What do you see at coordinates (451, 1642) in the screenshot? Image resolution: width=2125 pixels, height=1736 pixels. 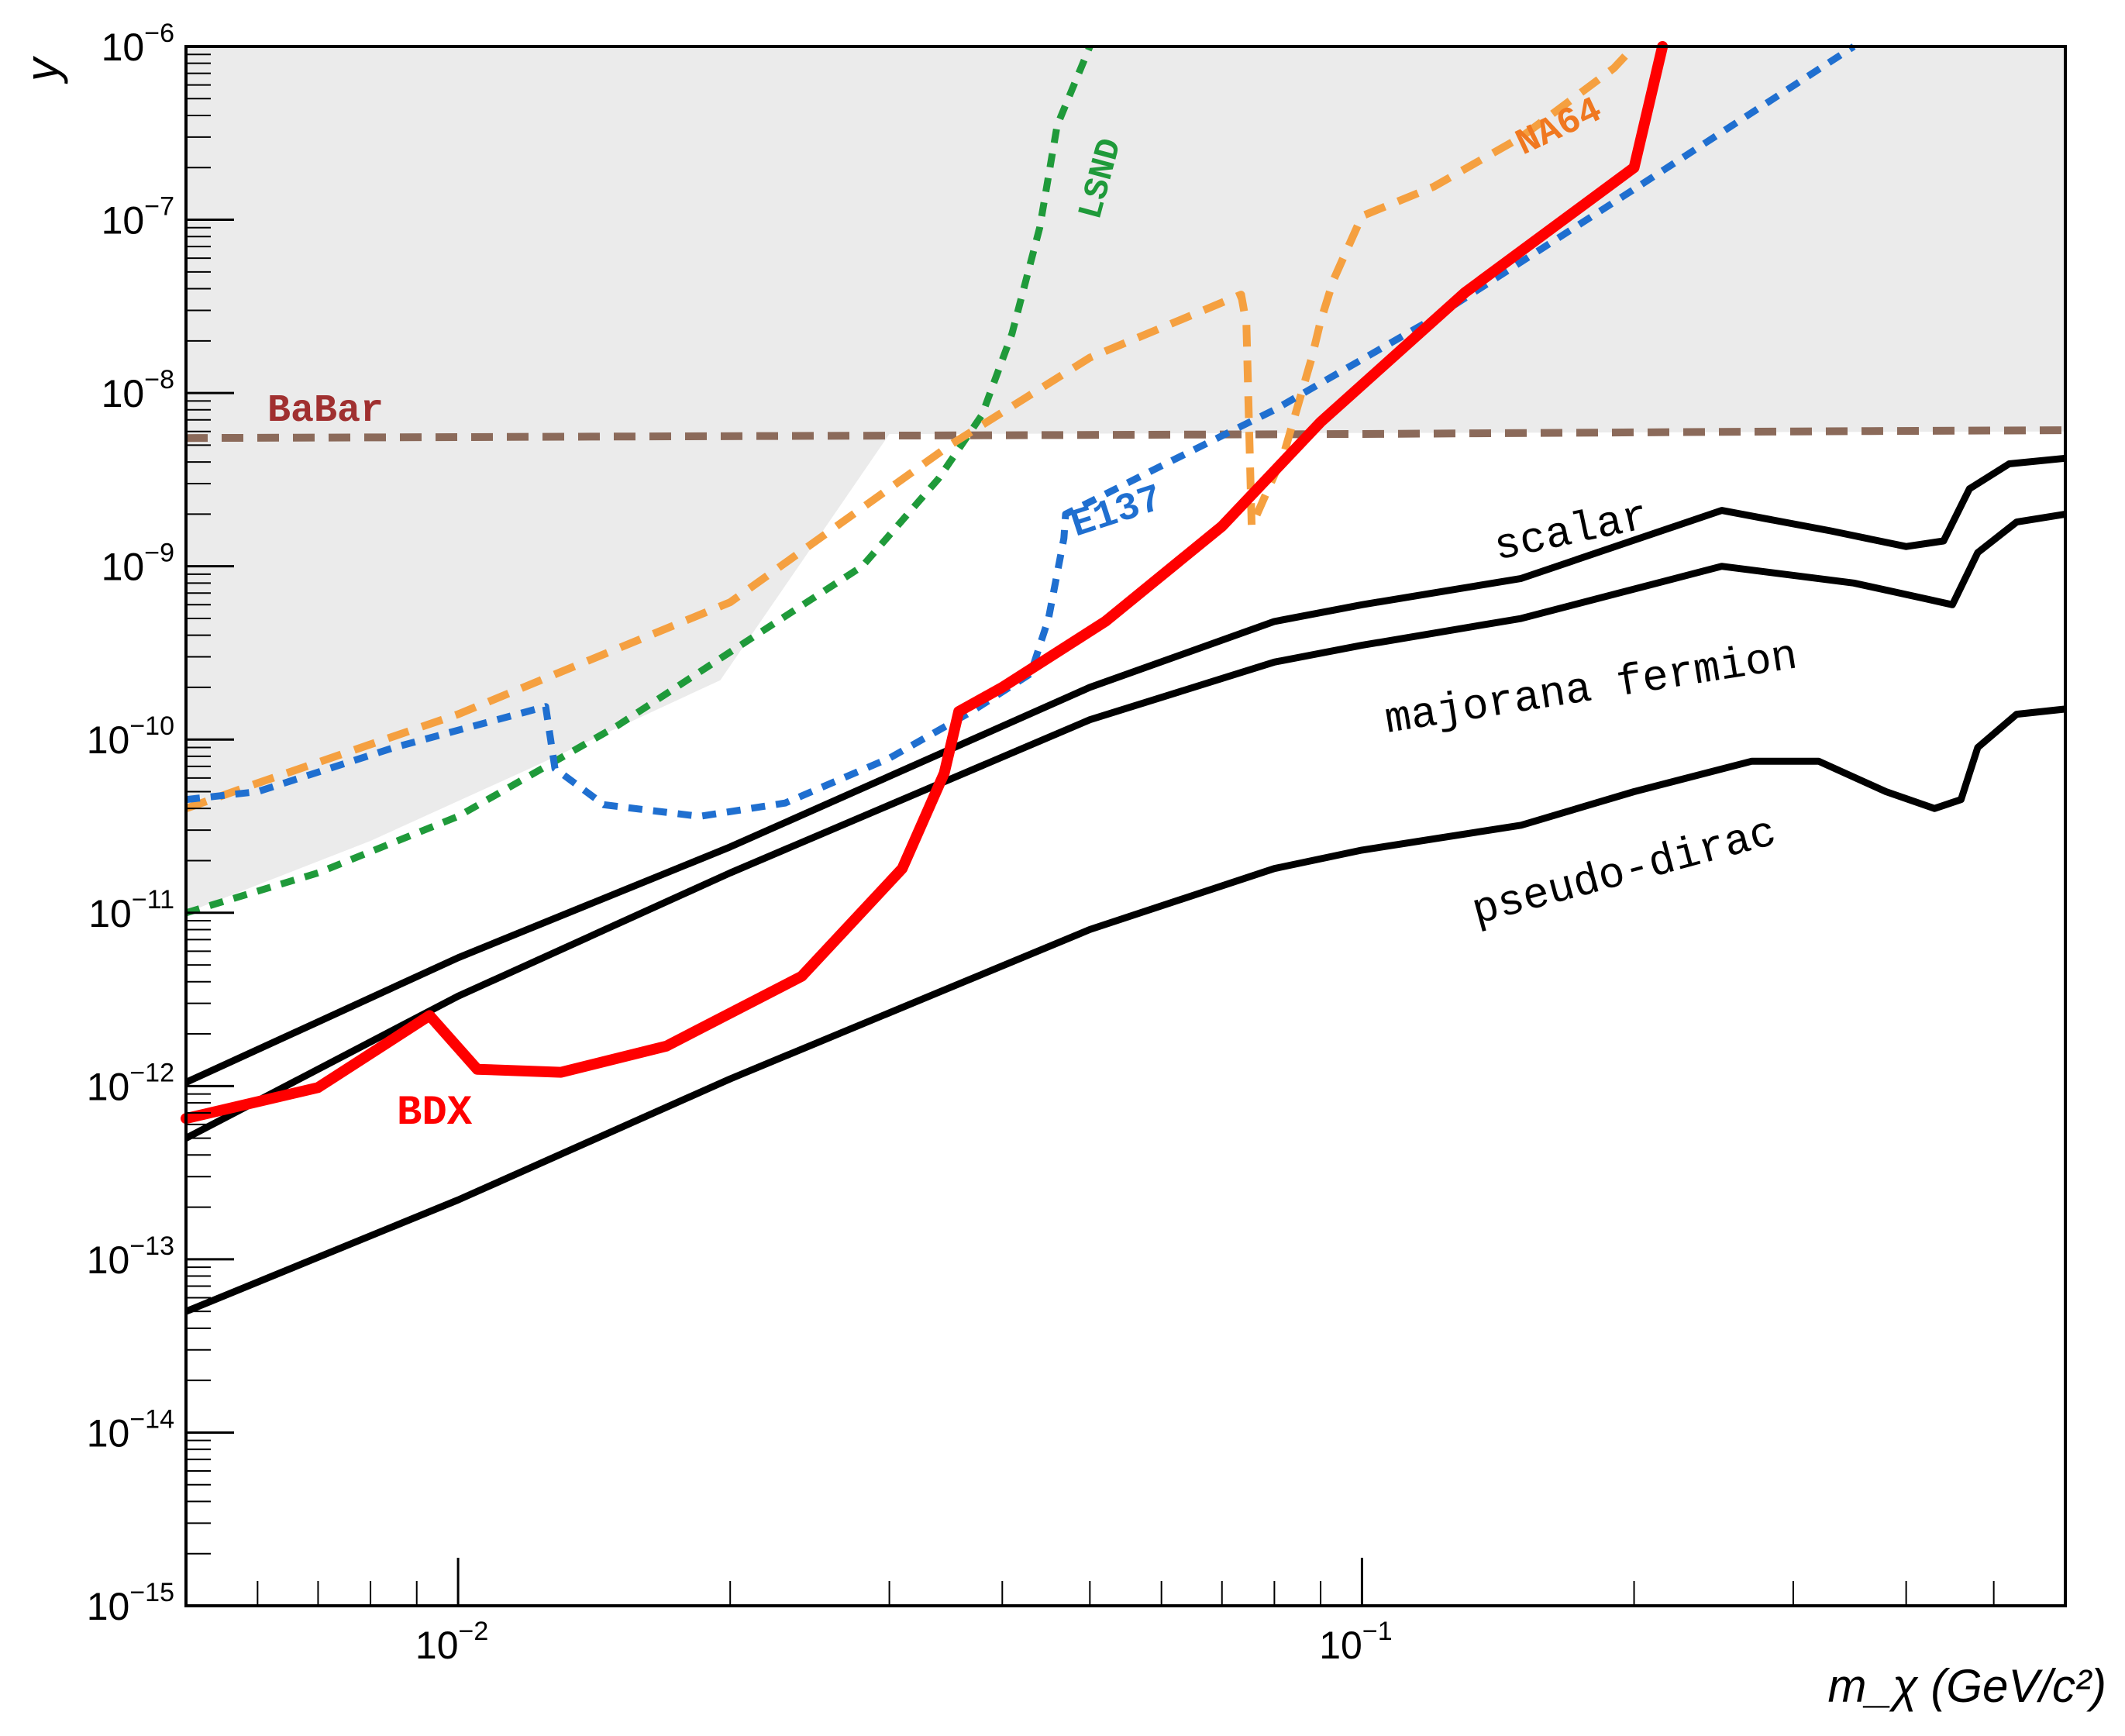 I see `x-tick-label: 10⁻²` at bounding box center [451, 1642].